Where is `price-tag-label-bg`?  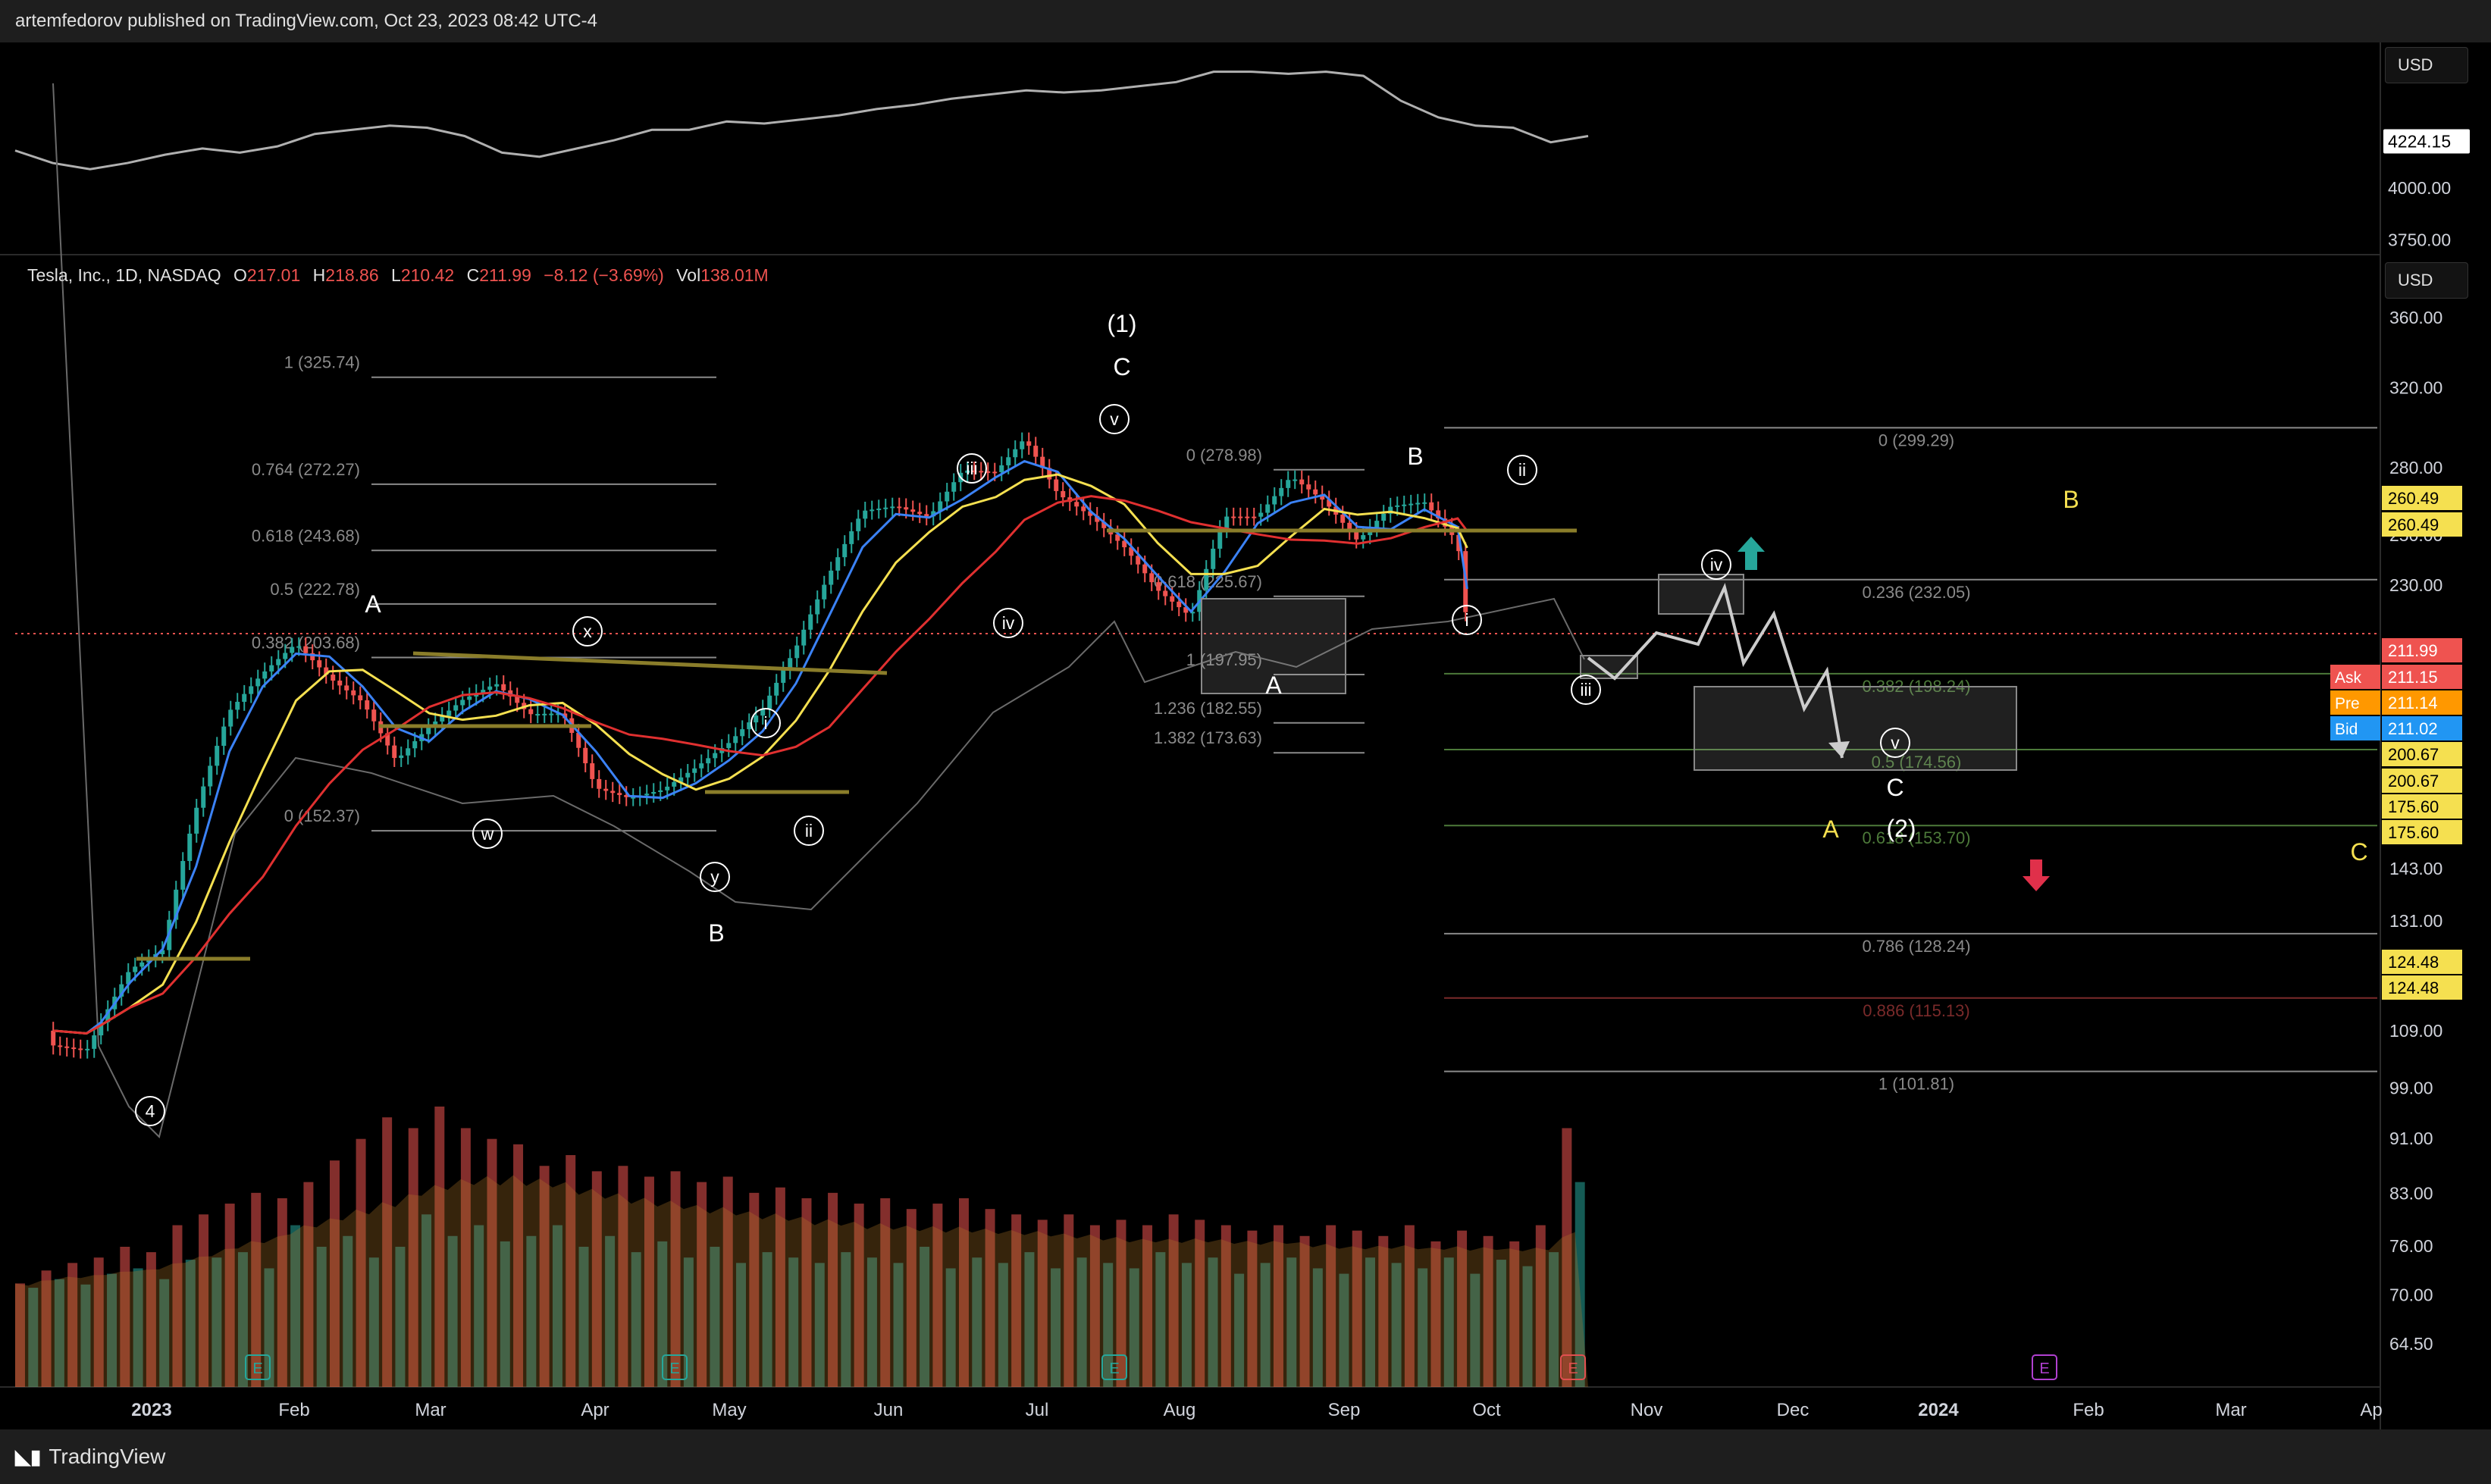
price-tag-label-bg is located at coordinates (2355, 728).